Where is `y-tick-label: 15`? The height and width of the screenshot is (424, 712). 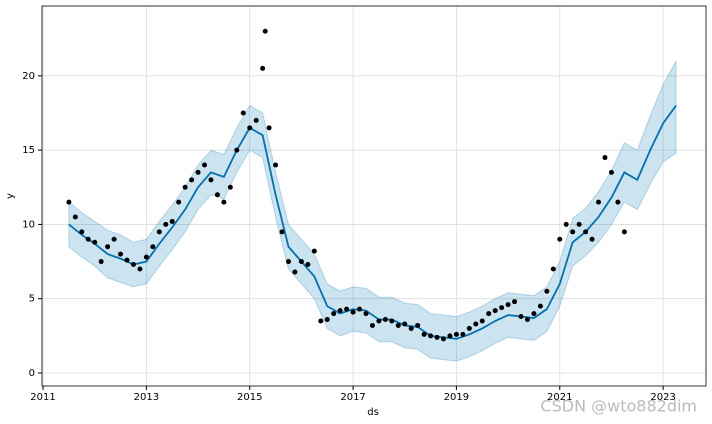 y-tick-label: 15 is located at coordinates (28, 150).